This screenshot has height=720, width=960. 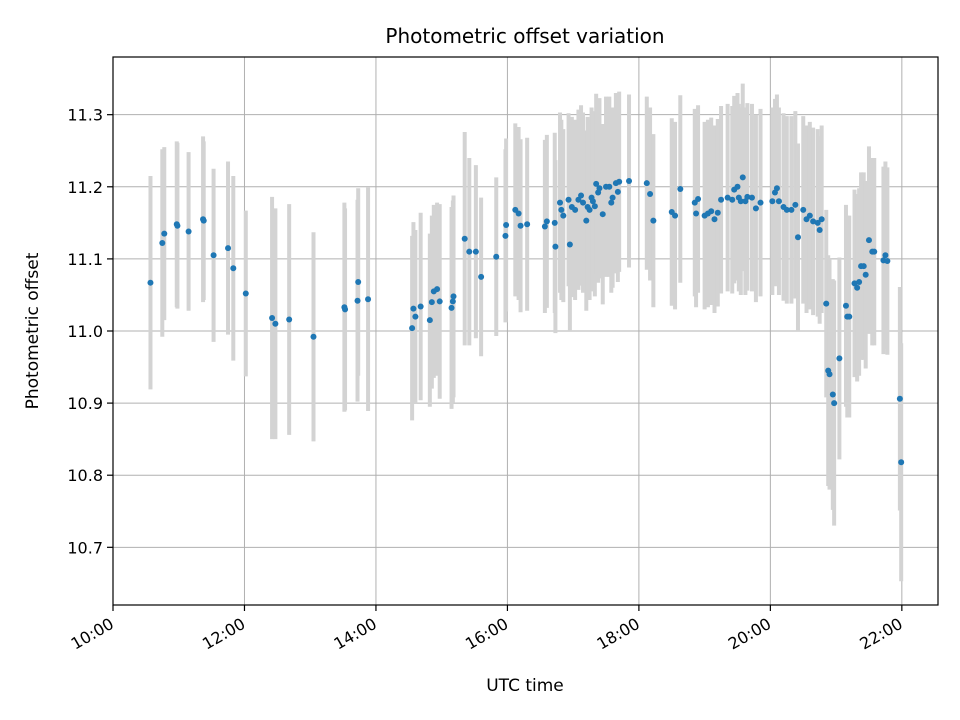 What do you see at coordinates (355, 634) in the screenshot?
I see `x-tick-label: 14:00` at bounding box center [355, 634].